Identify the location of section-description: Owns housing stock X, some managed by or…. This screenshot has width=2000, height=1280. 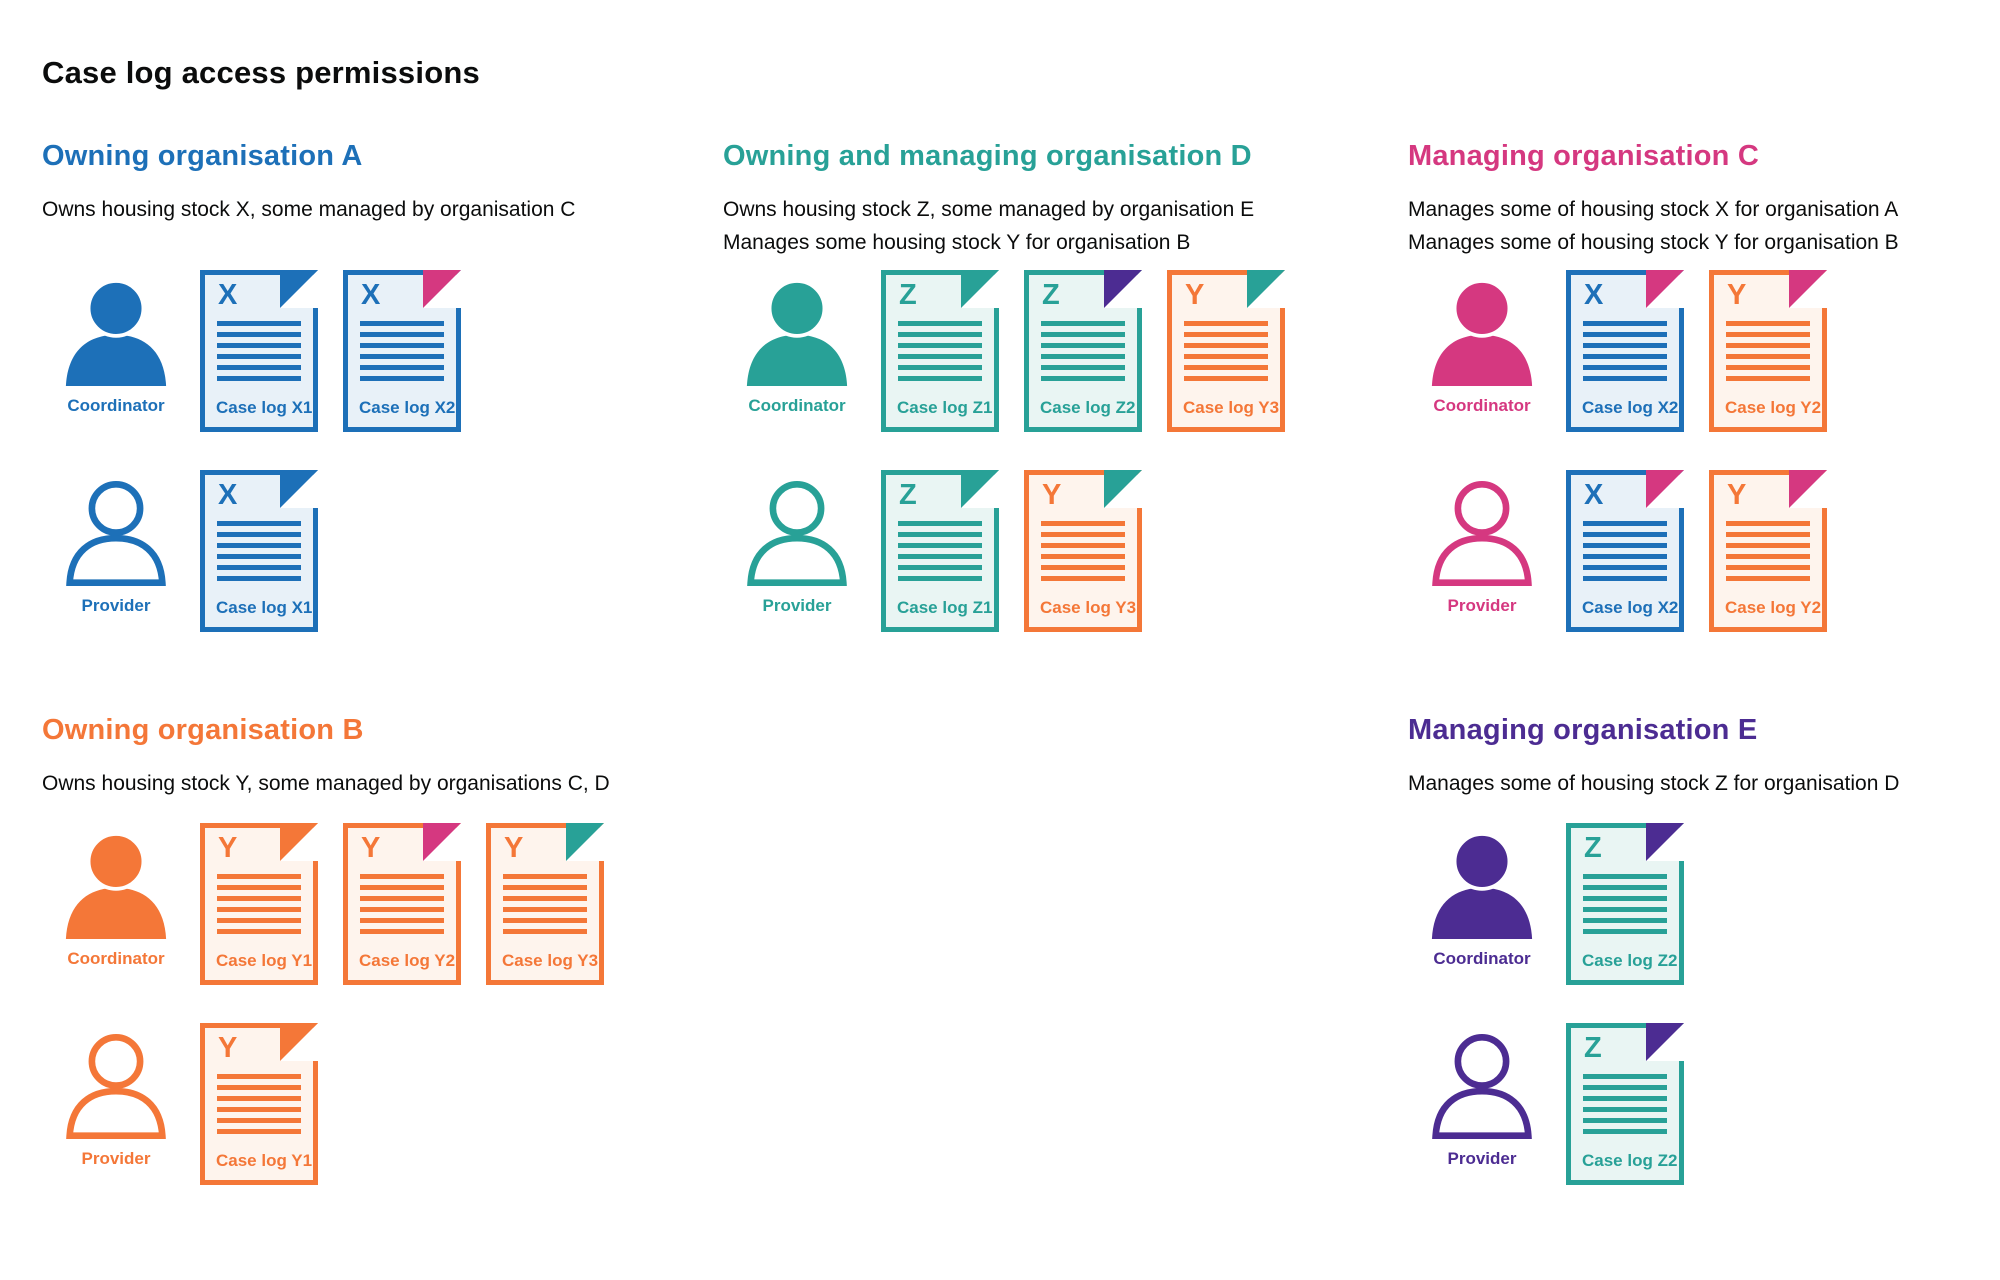
(309, 209).